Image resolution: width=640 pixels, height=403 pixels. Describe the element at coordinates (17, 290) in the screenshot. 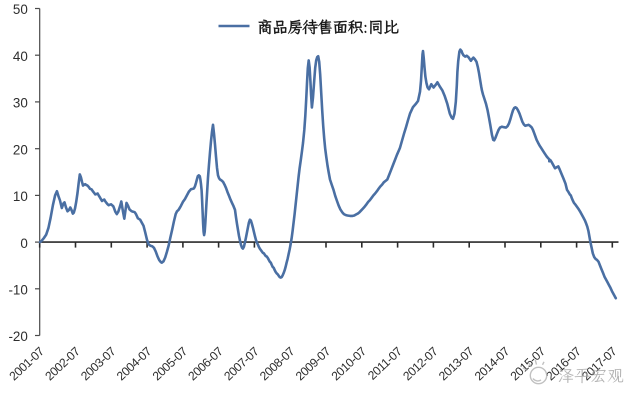

I see `svg-text: -10` at that location.